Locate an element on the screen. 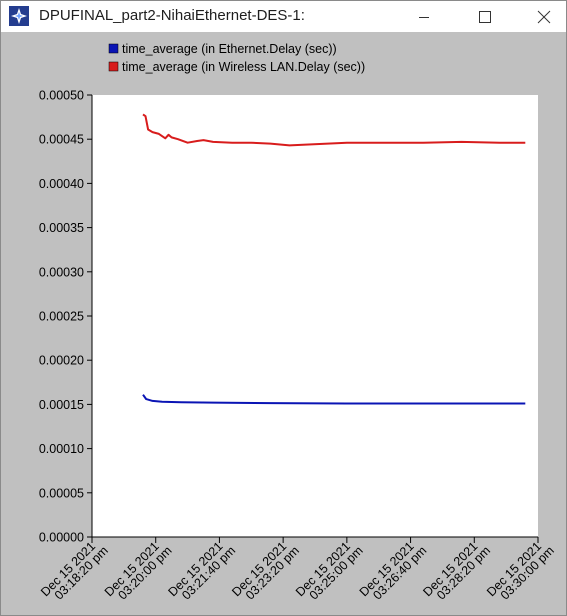 The image size is (567, 616). title-bar: DPUFINAL_part2-NihaiEthernet-DES-1: is located at coordinates (283, 16).